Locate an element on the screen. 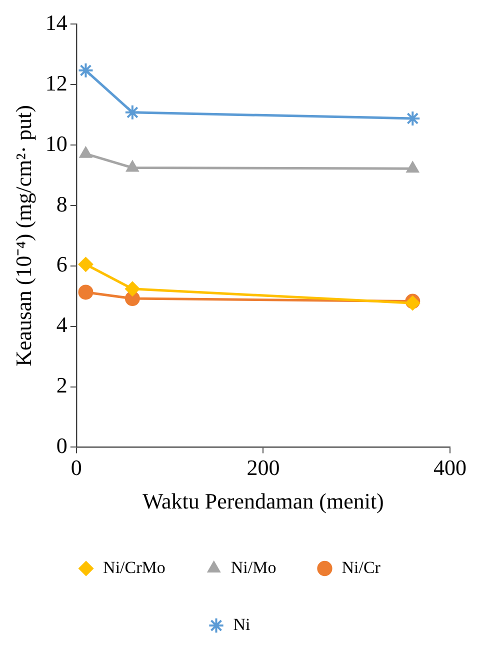 The image size is (478, 652). y-tick-label: 8 is located at coordinates (62, 203).